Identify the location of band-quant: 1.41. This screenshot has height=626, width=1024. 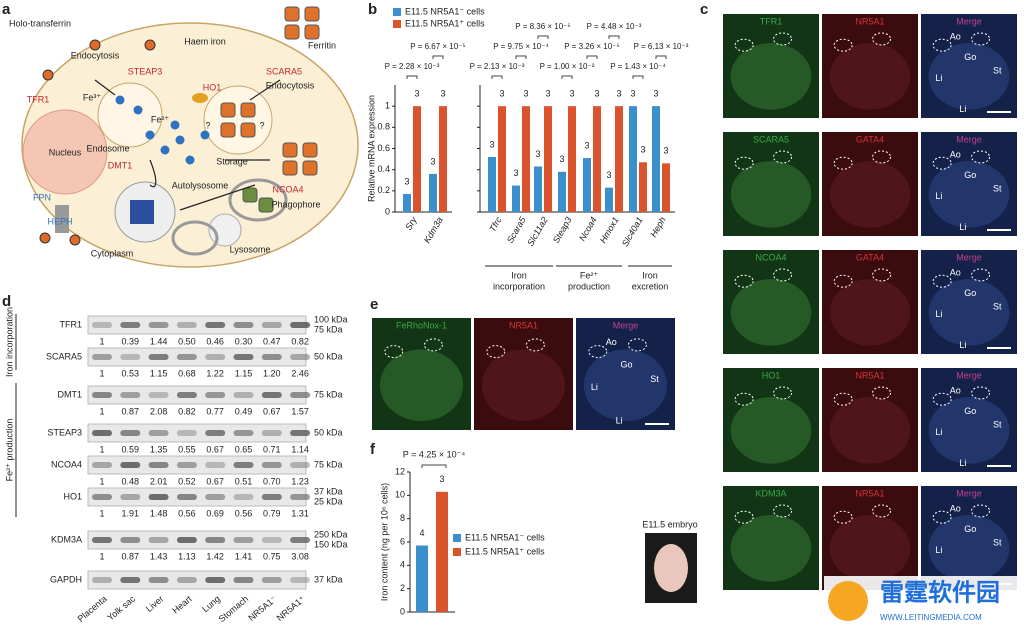
(244, 556).